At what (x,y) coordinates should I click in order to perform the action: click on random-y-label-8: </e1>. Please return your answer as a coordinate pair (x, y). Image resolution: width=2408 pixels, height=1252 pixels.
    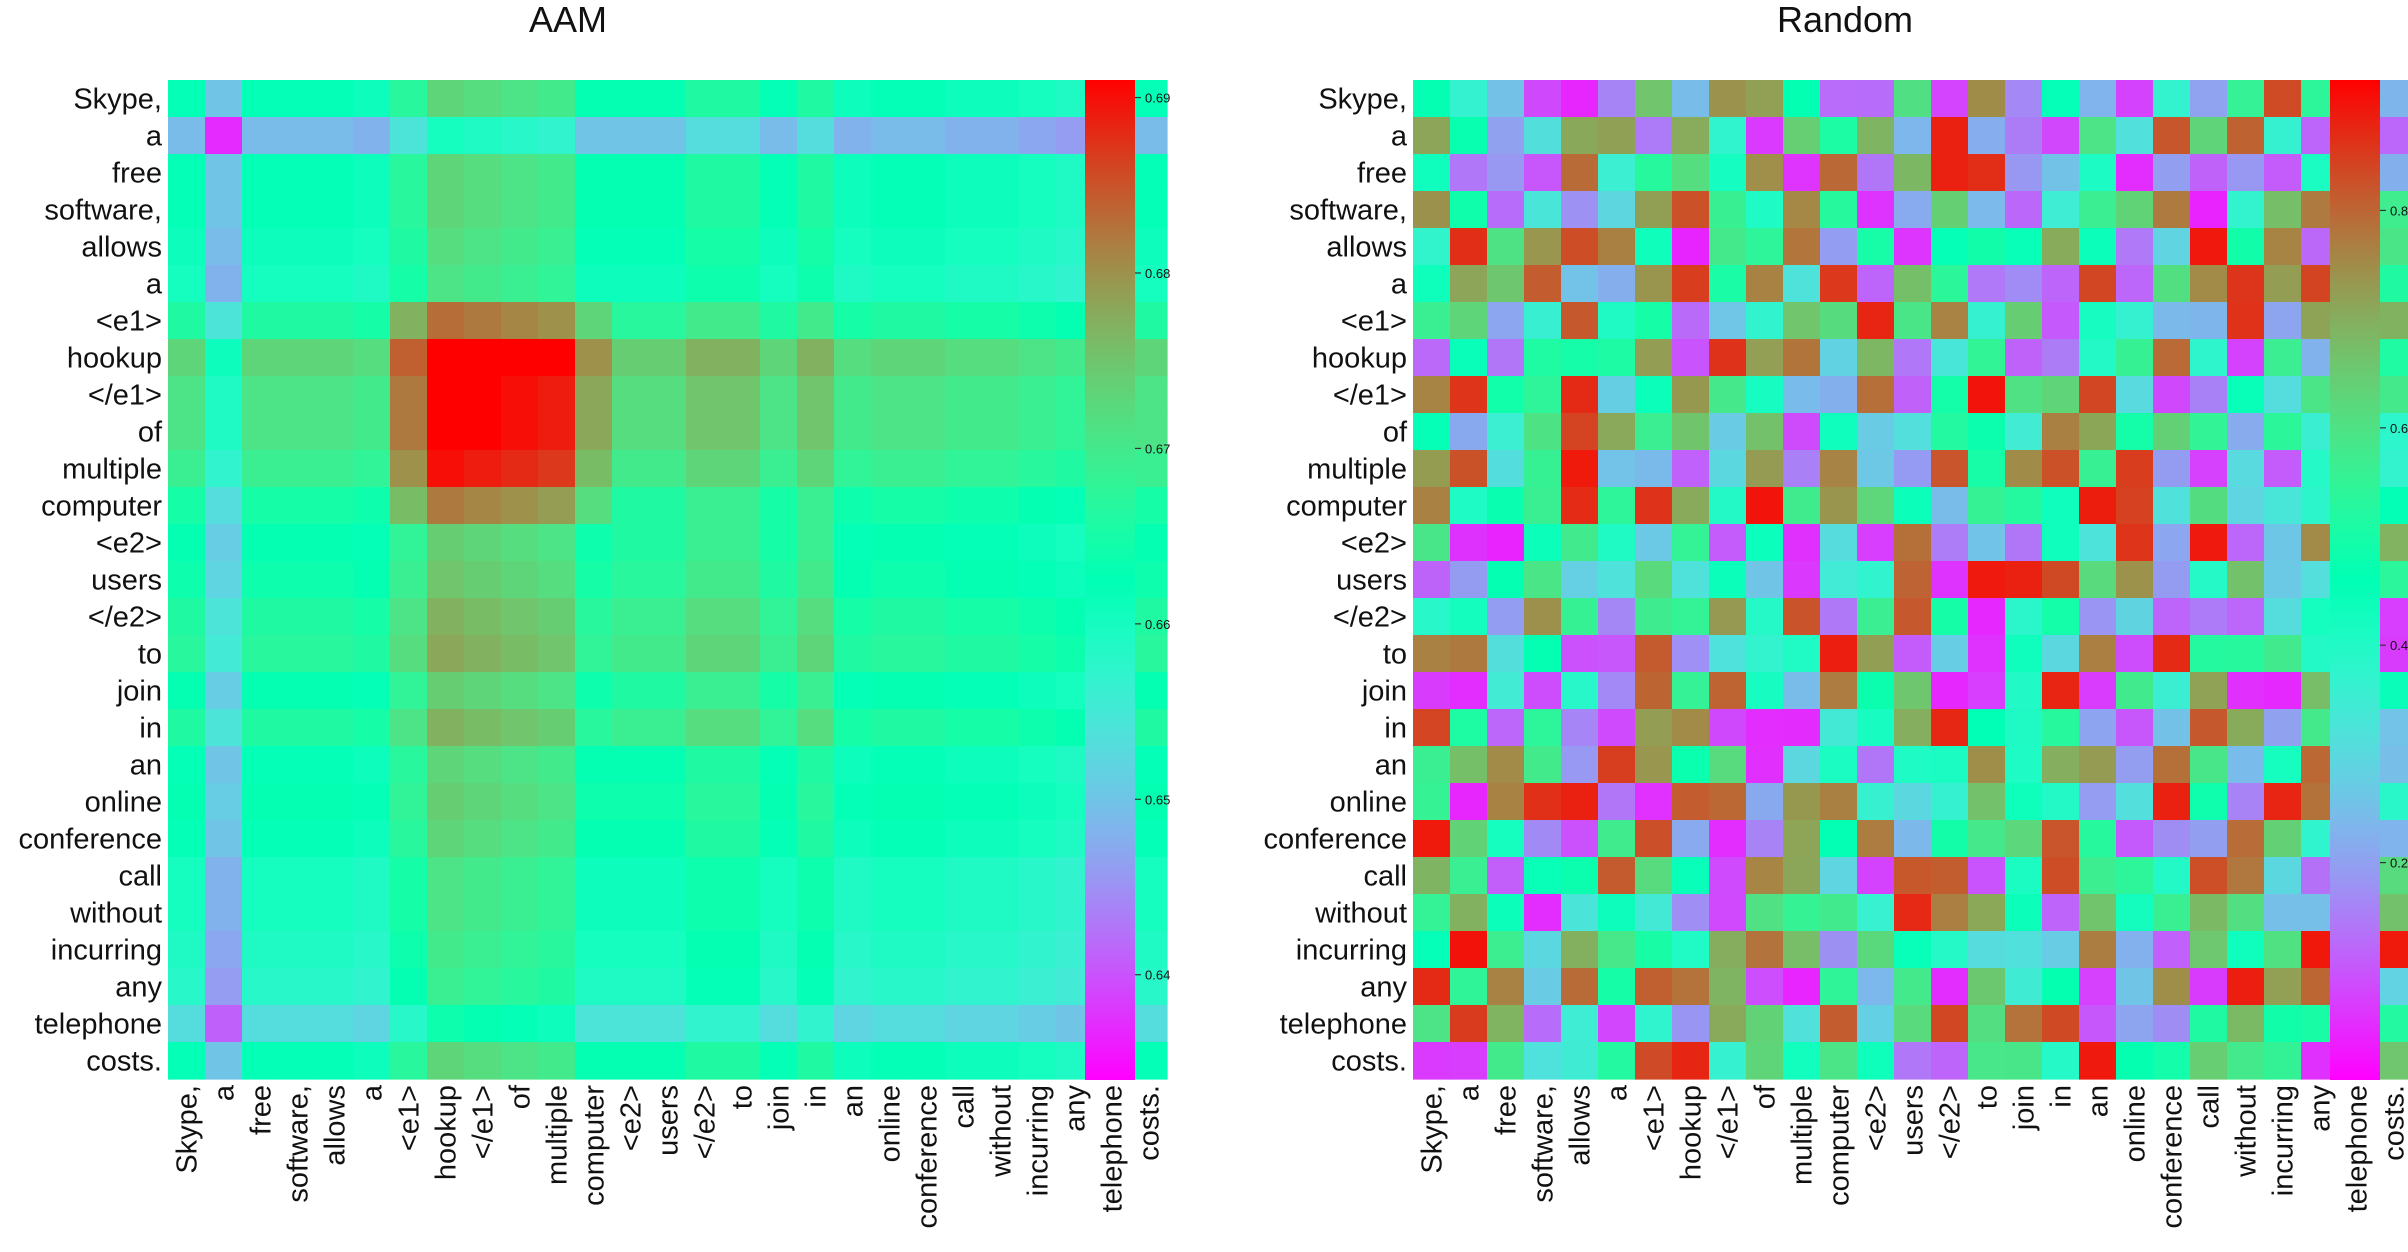
    Looking at the image, I should click on (1370, 396).